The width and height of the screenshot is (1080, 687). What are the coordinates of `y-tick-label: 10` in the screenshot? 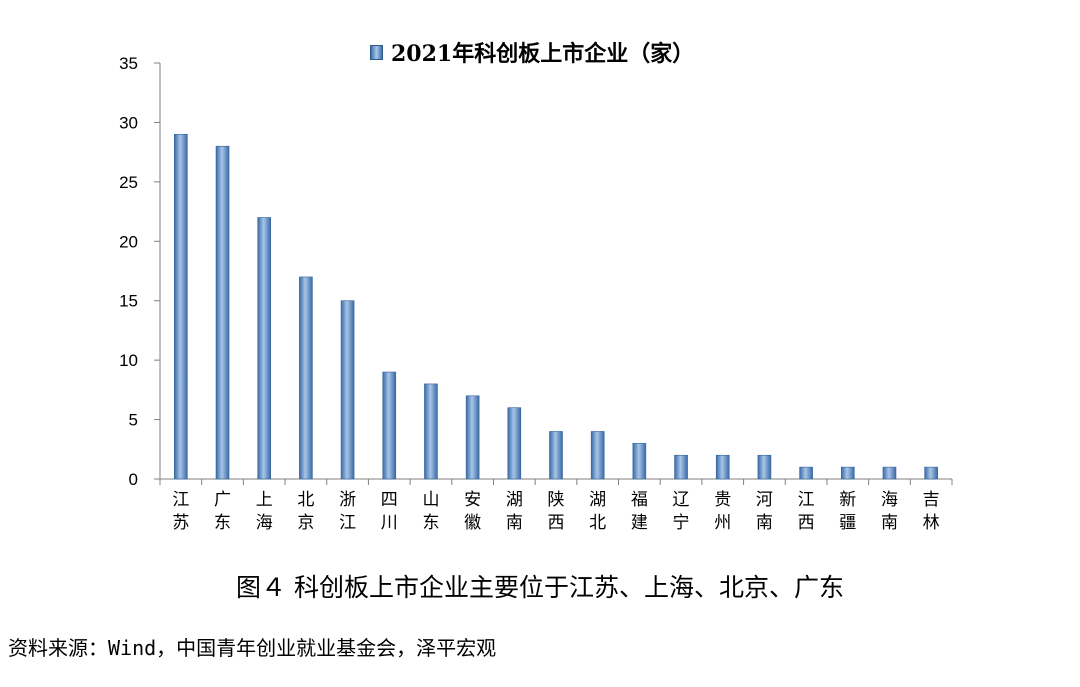 It's located at (128, 360).